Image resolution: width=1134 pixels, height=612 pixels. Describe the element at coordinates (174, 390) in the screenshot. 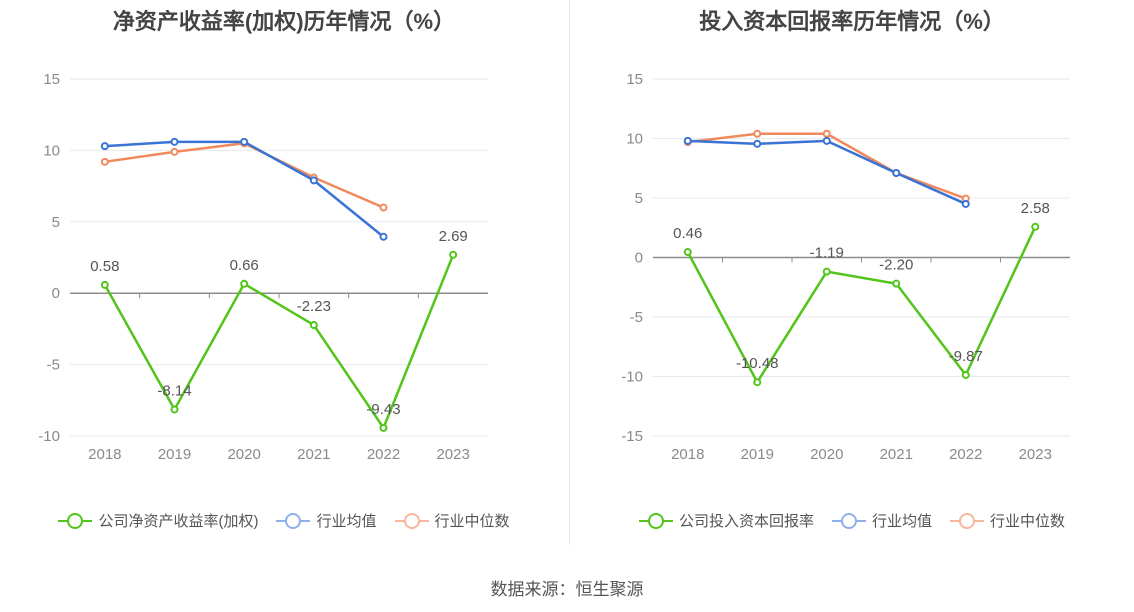

I see `data-label: -8.14` at that location.